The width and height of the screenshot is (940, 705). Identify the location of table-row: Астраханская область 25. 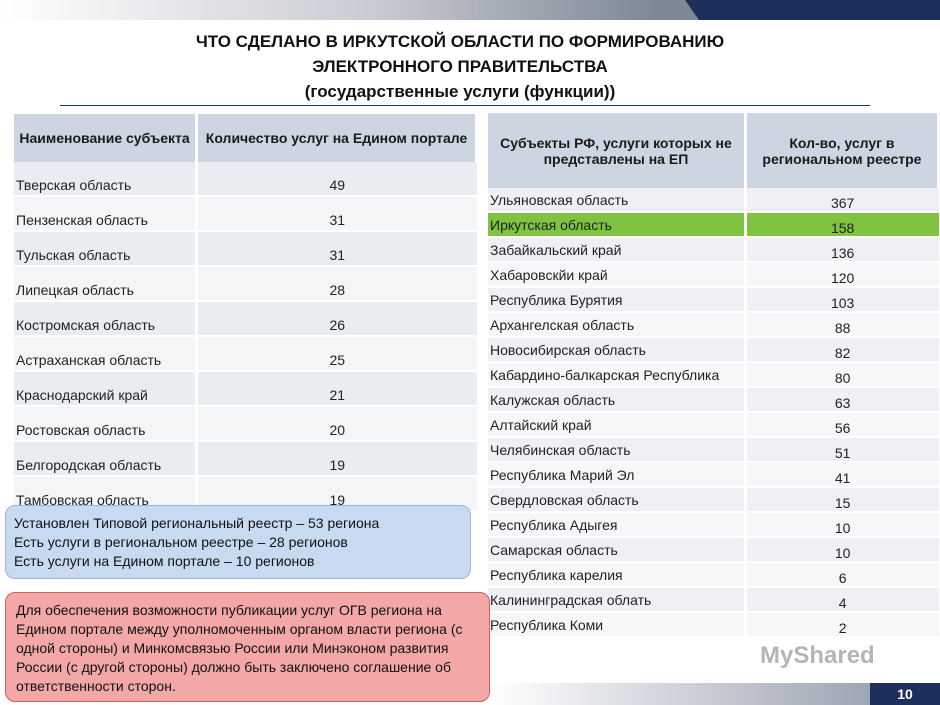
(245, 354).